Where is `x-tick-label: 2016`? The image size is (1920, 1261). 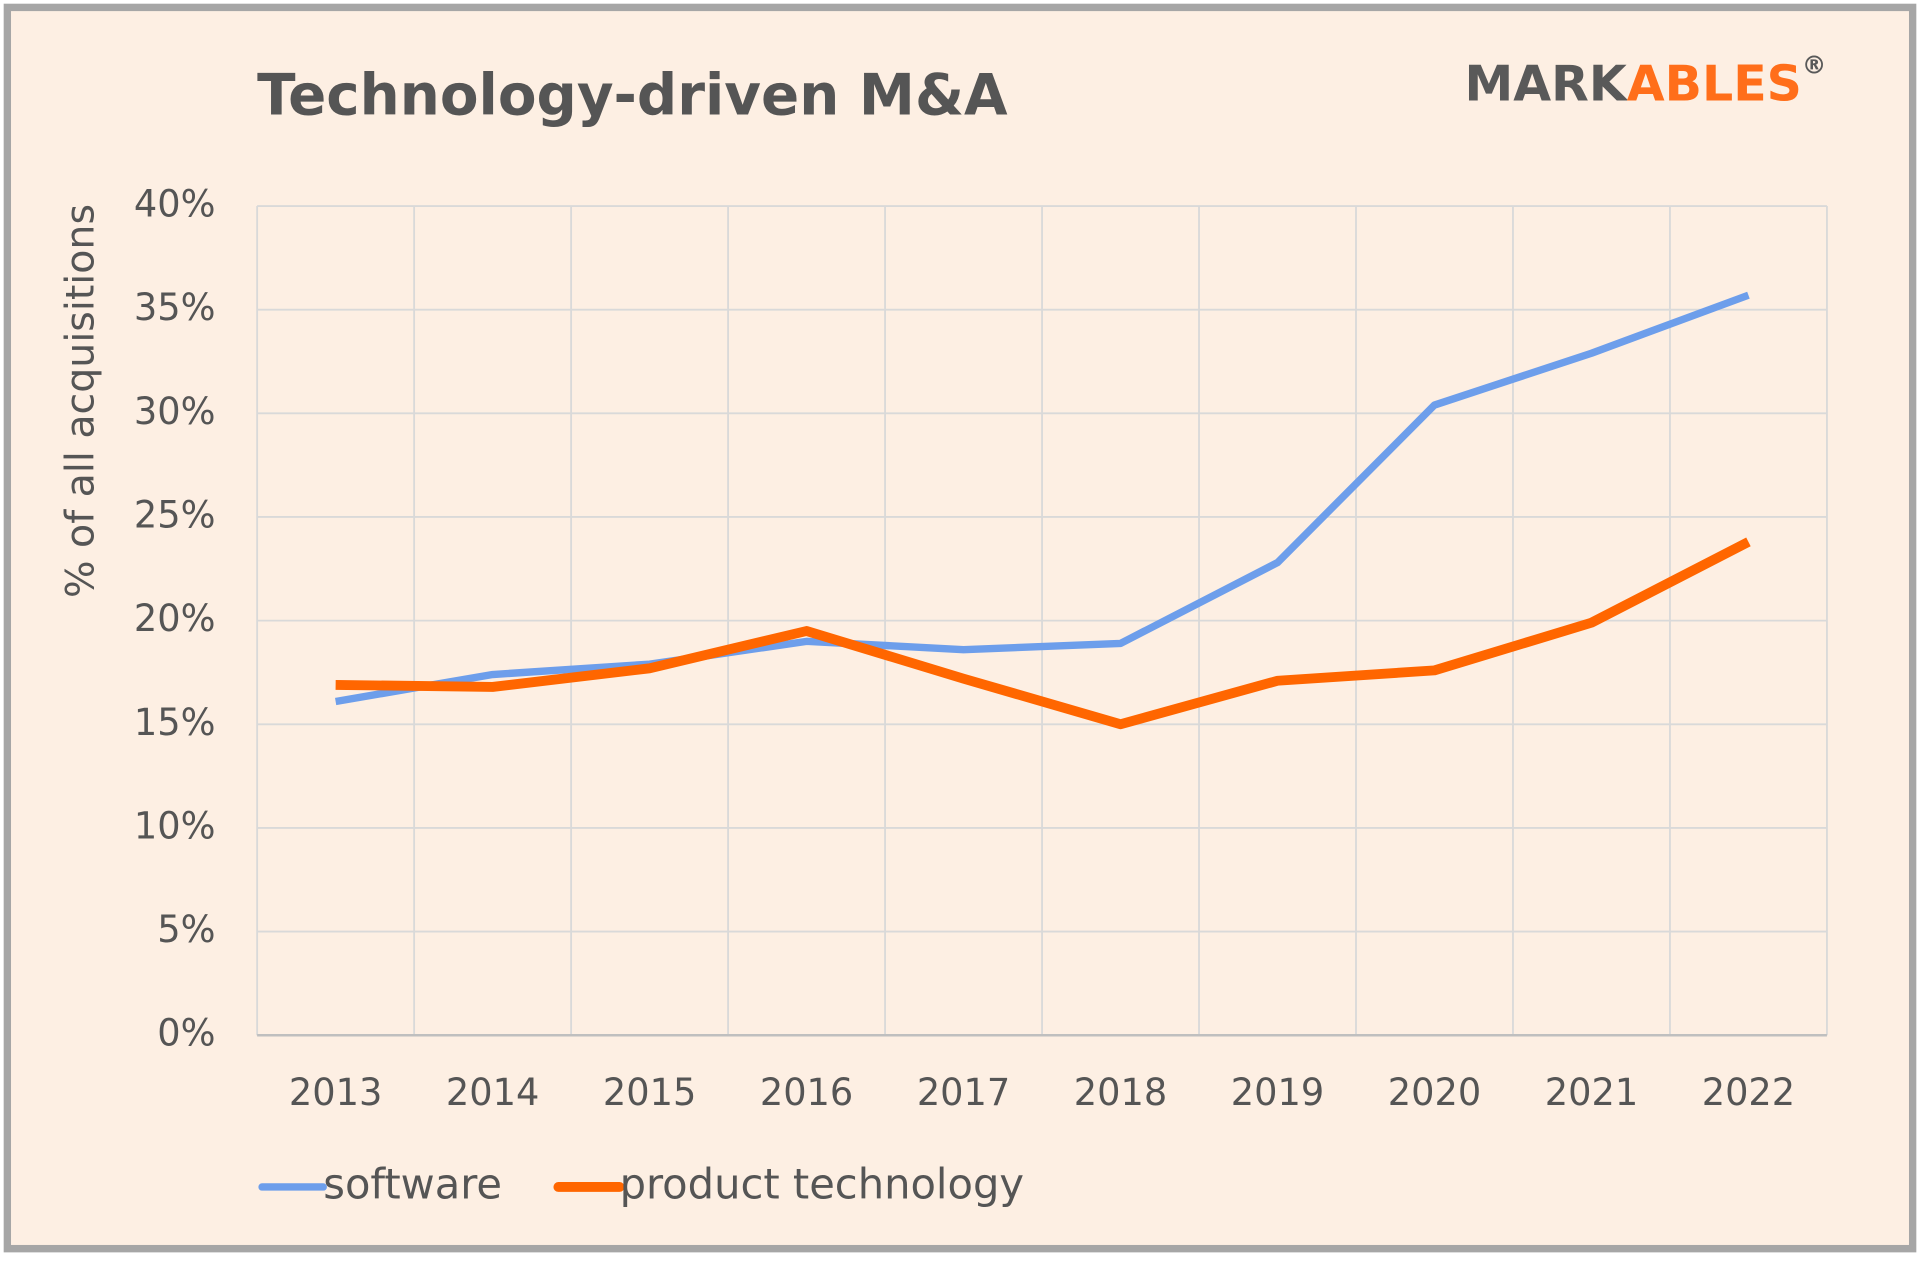
x-tick-label: 2016 is located at coordinates (806, 1092).